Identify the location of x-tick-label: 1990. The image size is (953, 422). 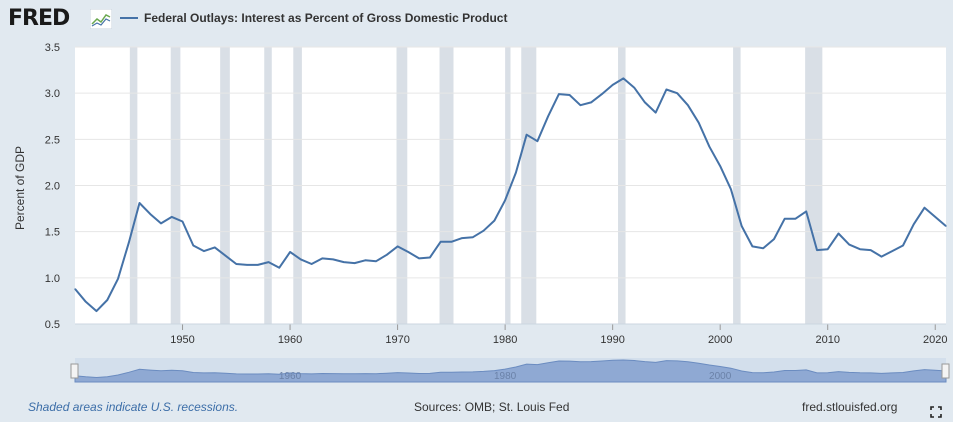
(612, 340).